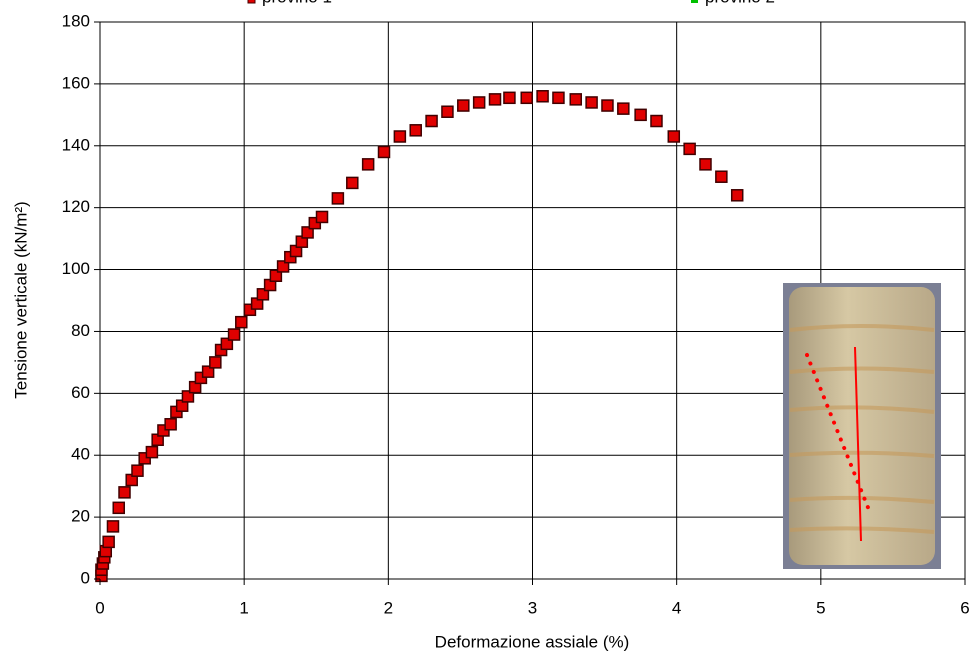 This screenshot has width=973, height=657. What do you see at coordinates (85, 577) in the screenshot?
I see `y-tick-label: 0` at bounding box center [85, 577].